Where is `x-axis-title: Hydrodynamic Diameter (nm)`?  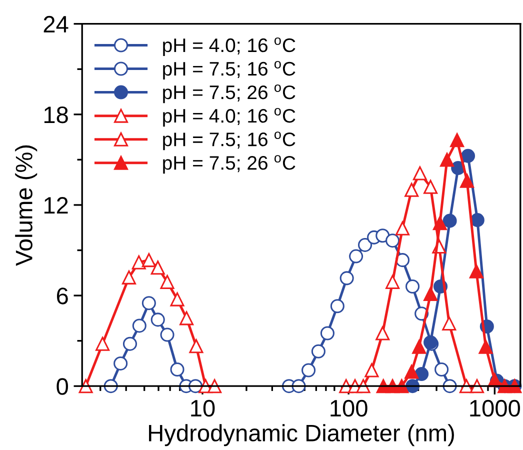
x-axis-title: Hydrodynamic Diameter (nm) is located at coordinates (301, 435).